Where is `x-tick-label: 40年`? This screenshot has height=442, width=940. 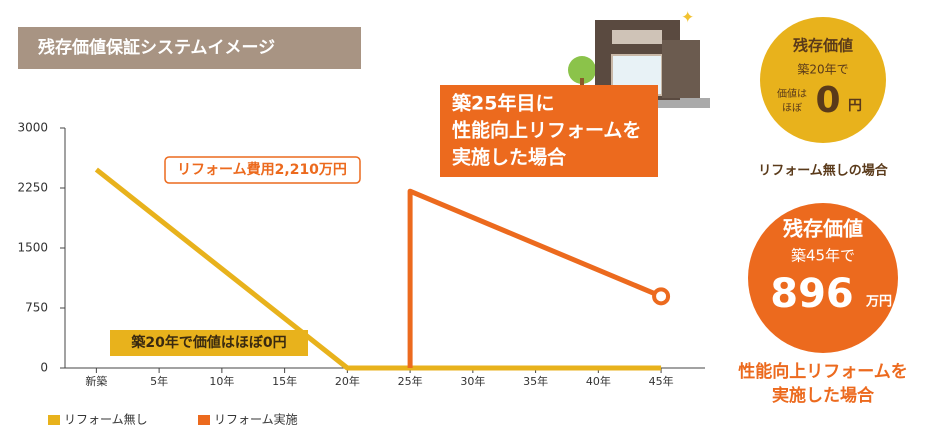
x-tick-label: 40年 is located at coordinates (598, 381).